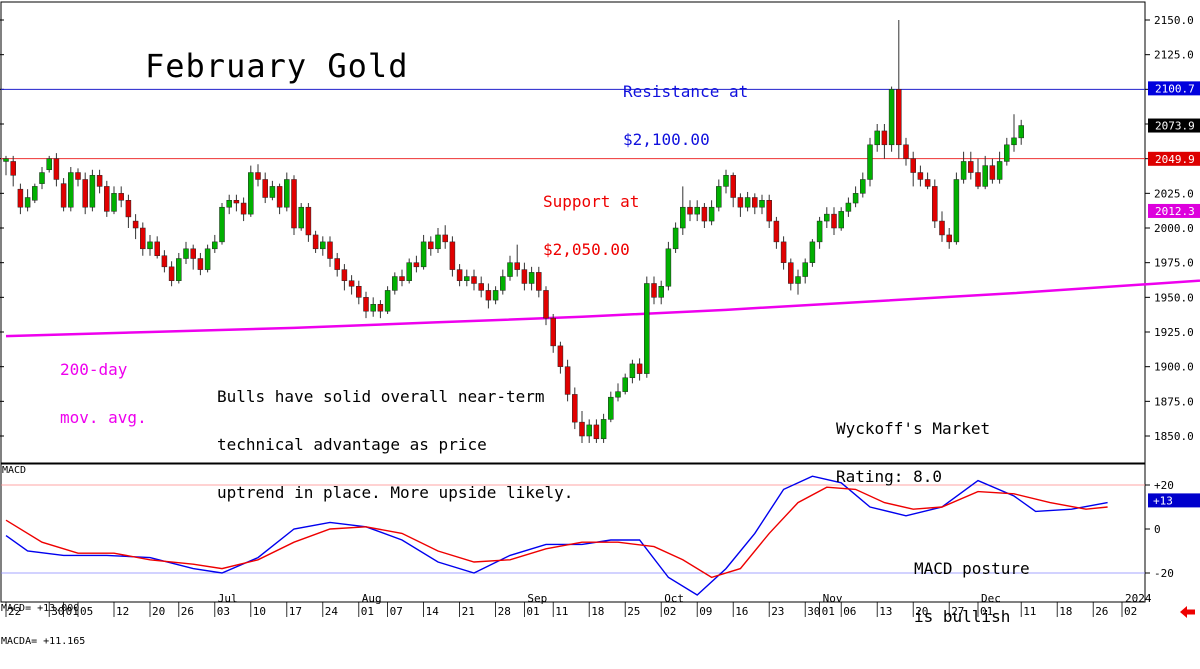 The width and height of the screenshot is (1200, 669). What do you see at coordinates (972, 593) in the screenshot?
I see `macd-annotation: MACD posture is bullish` at bounding box center [972, 593].